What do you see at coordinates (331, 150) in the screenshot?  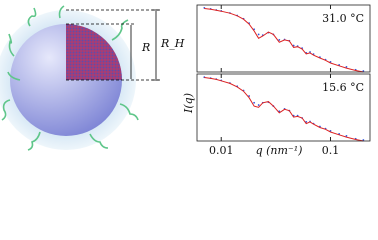 I see `x-tick-label: 0.1` at bounding box center [331, 150].